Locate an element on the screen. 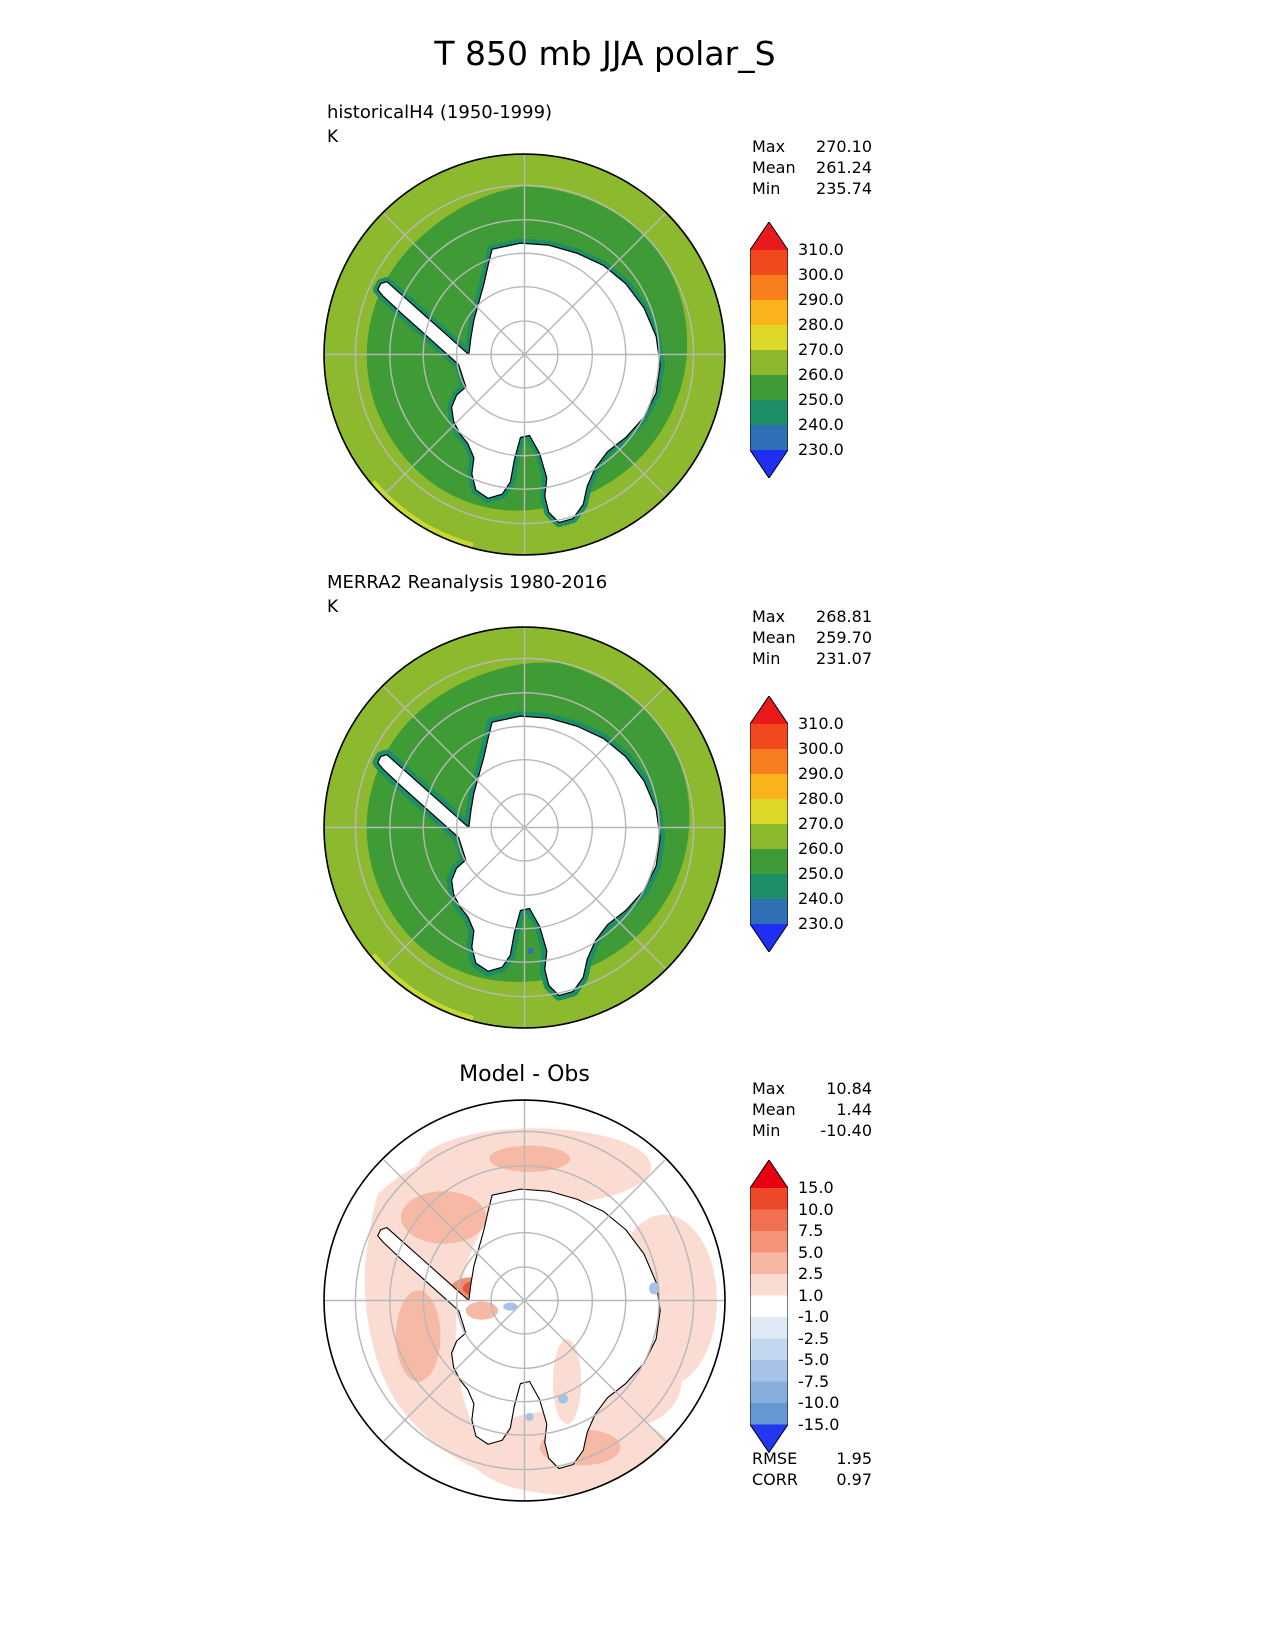 The width and height of the screenshot is (1275, 1650). stat-value: 270.10 is located at coordinates (844, 146).